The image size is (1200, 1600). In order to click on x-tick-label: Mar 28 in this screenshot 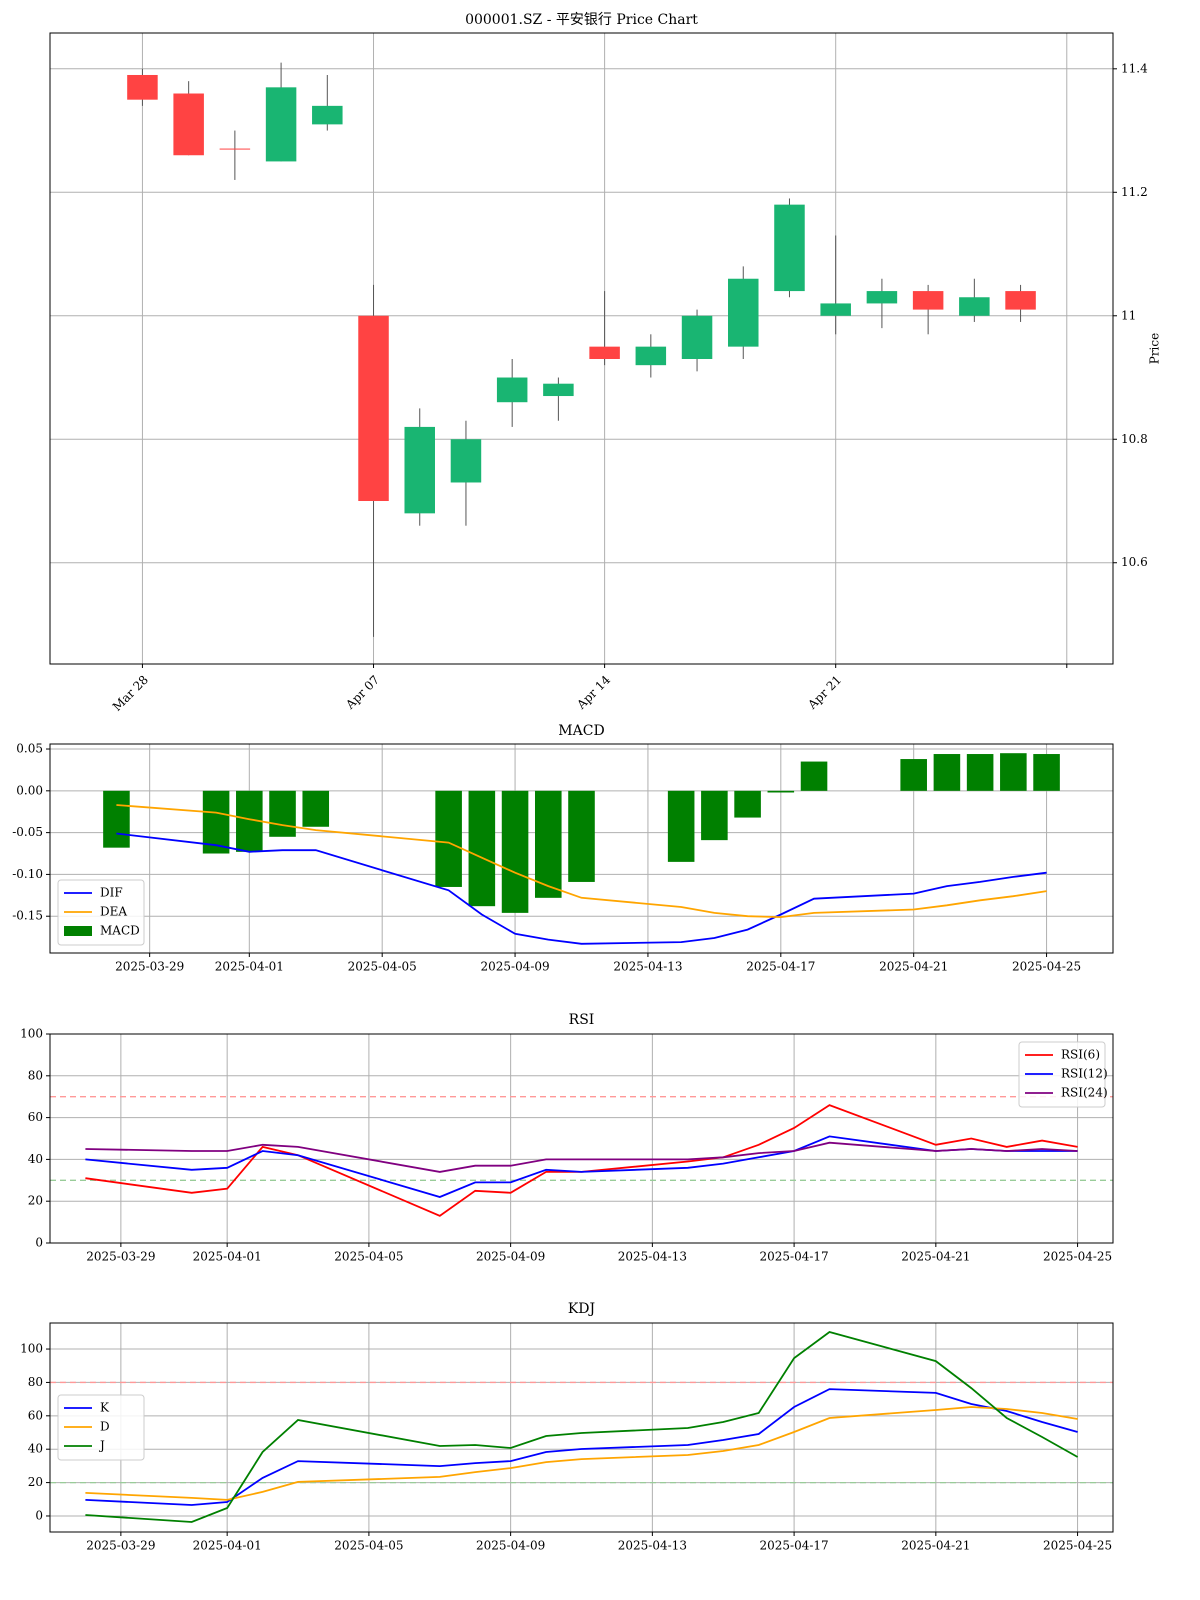, I will do `click(130, 693)`.